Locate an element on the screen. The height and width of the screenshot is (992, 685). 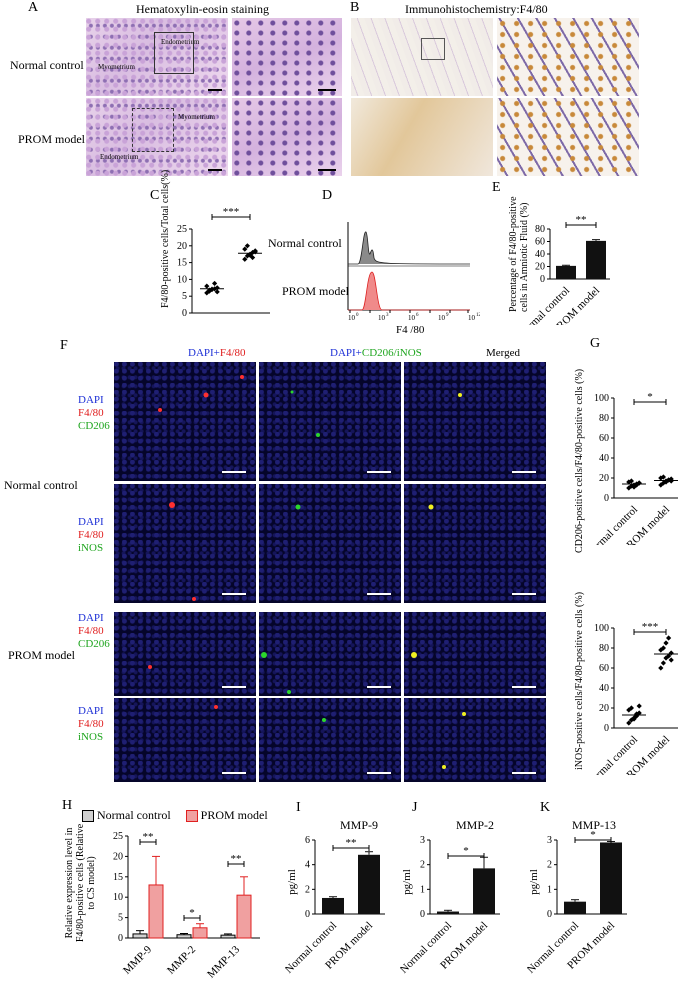
y-tick-label: 4 is located at coordinates (307, 865).